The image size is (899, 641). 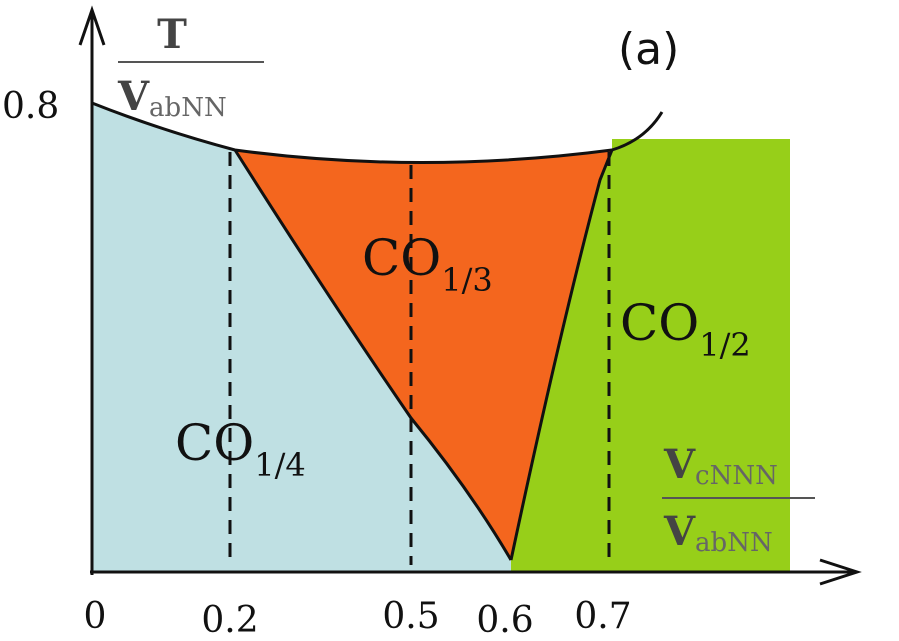 I want to click on x-tick-0.6: 0.6, so click(x=504, y=620).